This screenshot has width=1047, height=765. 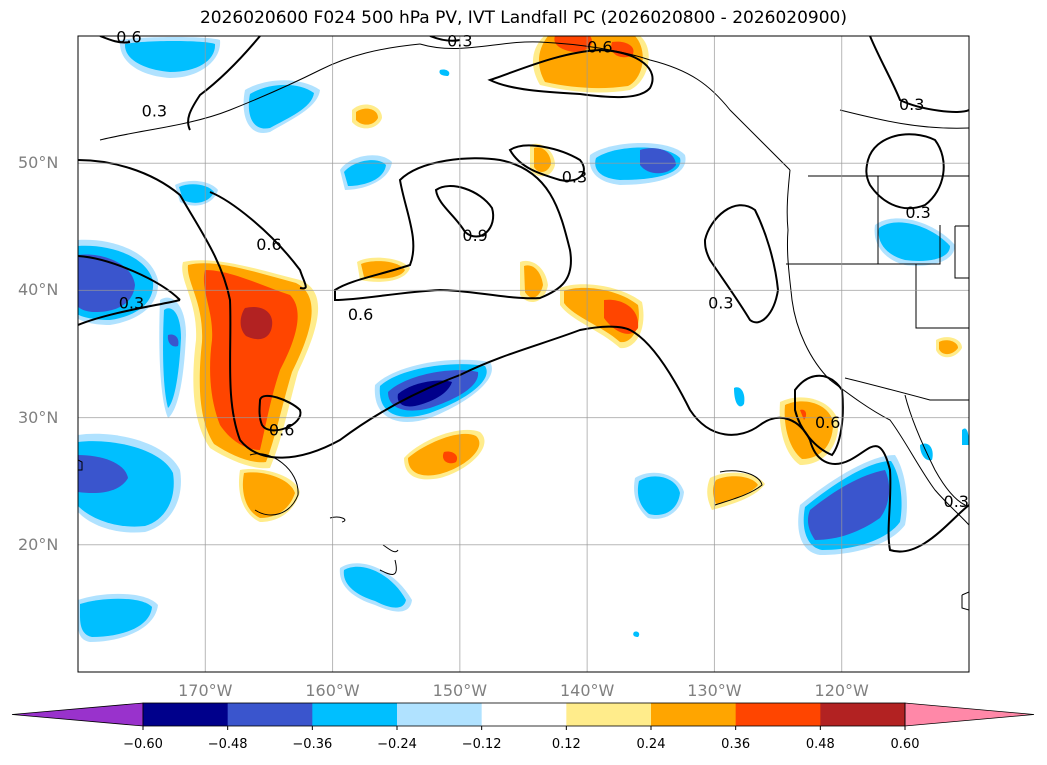 What do you see at coordinates (587, 690) in the screenshot?
I see `longitude-tick-label: 140°W` at bounding box center [587, 690].